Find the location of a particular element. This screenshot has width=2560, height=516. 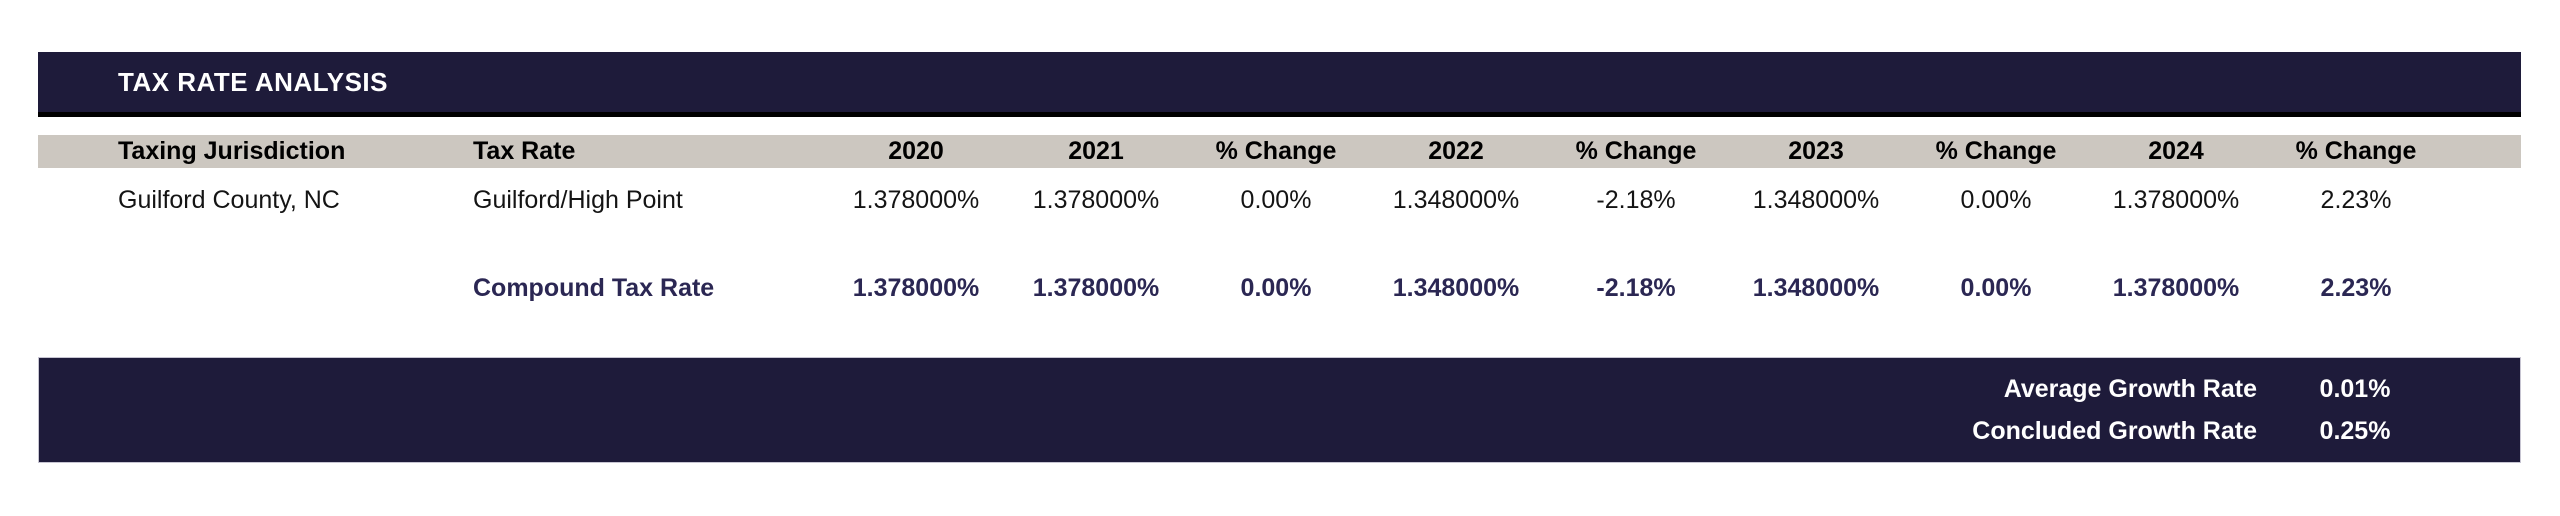

compound-2021-cell: 1.378000% is located at coordinates (1096, 287).